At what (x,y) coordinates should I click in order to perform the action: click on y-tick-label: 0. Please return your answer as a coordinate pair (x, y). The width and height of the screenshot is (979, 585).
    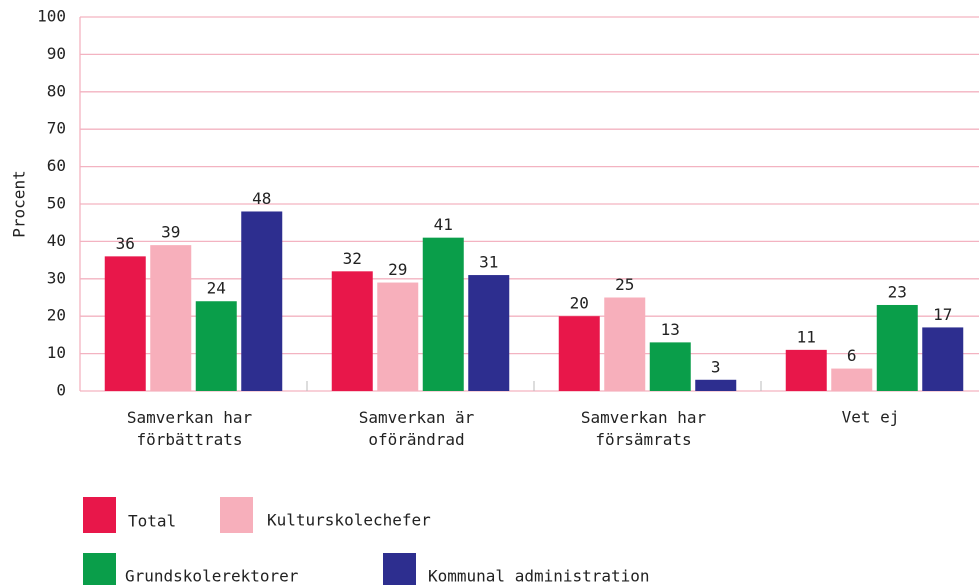
    Looking at the image, I should click on (61, 390).